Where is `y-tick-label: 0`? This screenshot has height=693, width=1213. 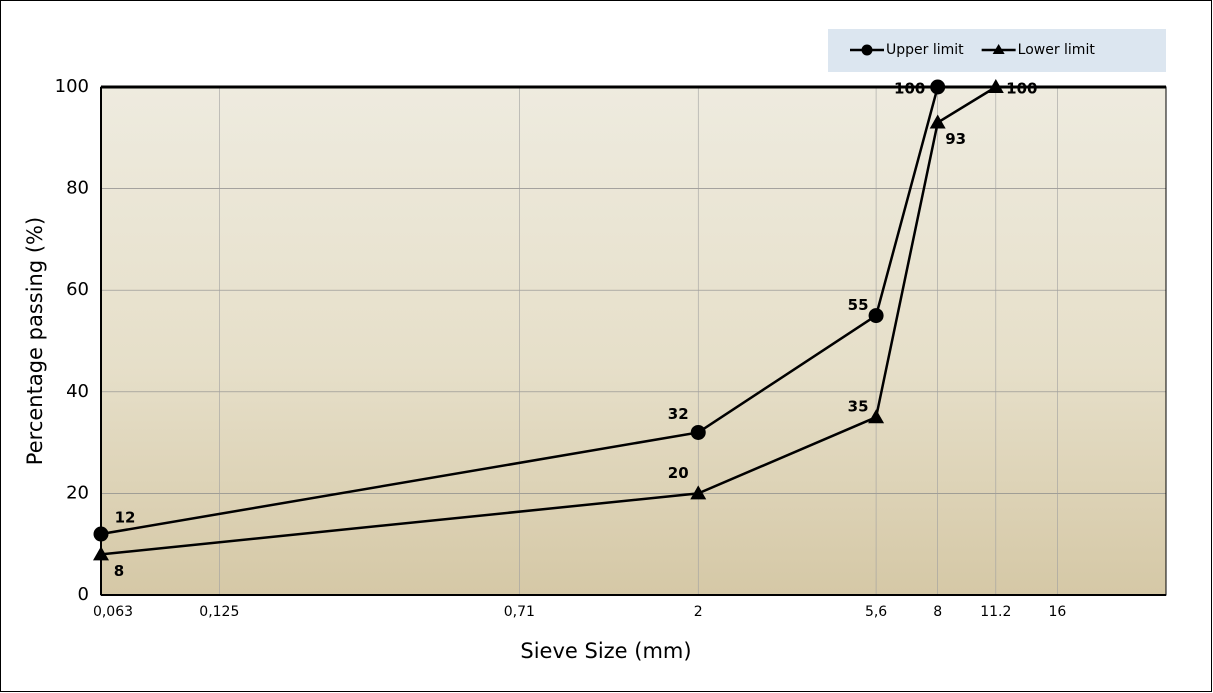 y-tick-label: 0 is located at coordinates (83, 594).